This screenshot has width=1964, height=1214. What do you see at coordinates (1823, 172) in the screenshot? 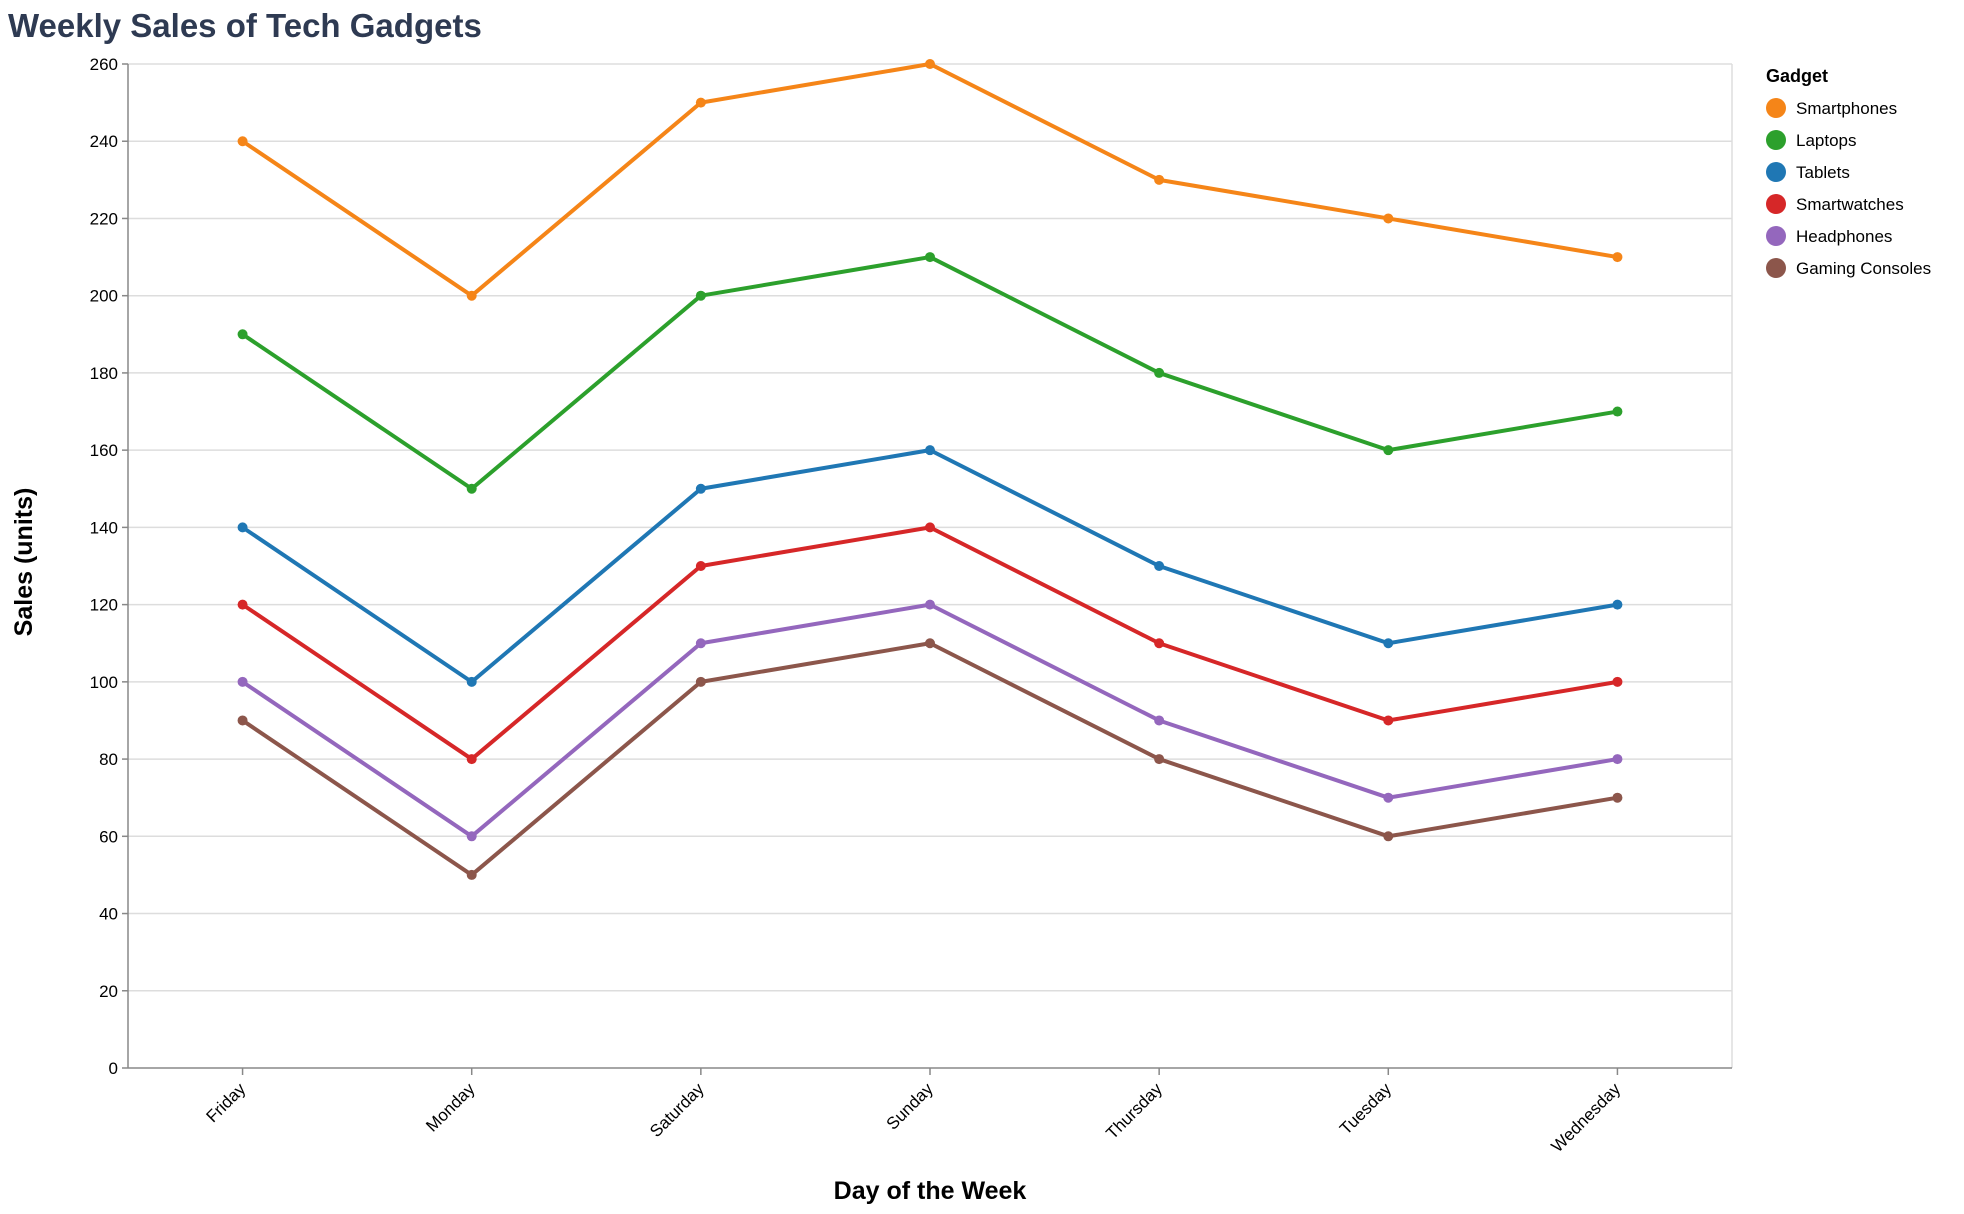
I see `legend-item-label: Tablets` at bounding box center [1823, 172].